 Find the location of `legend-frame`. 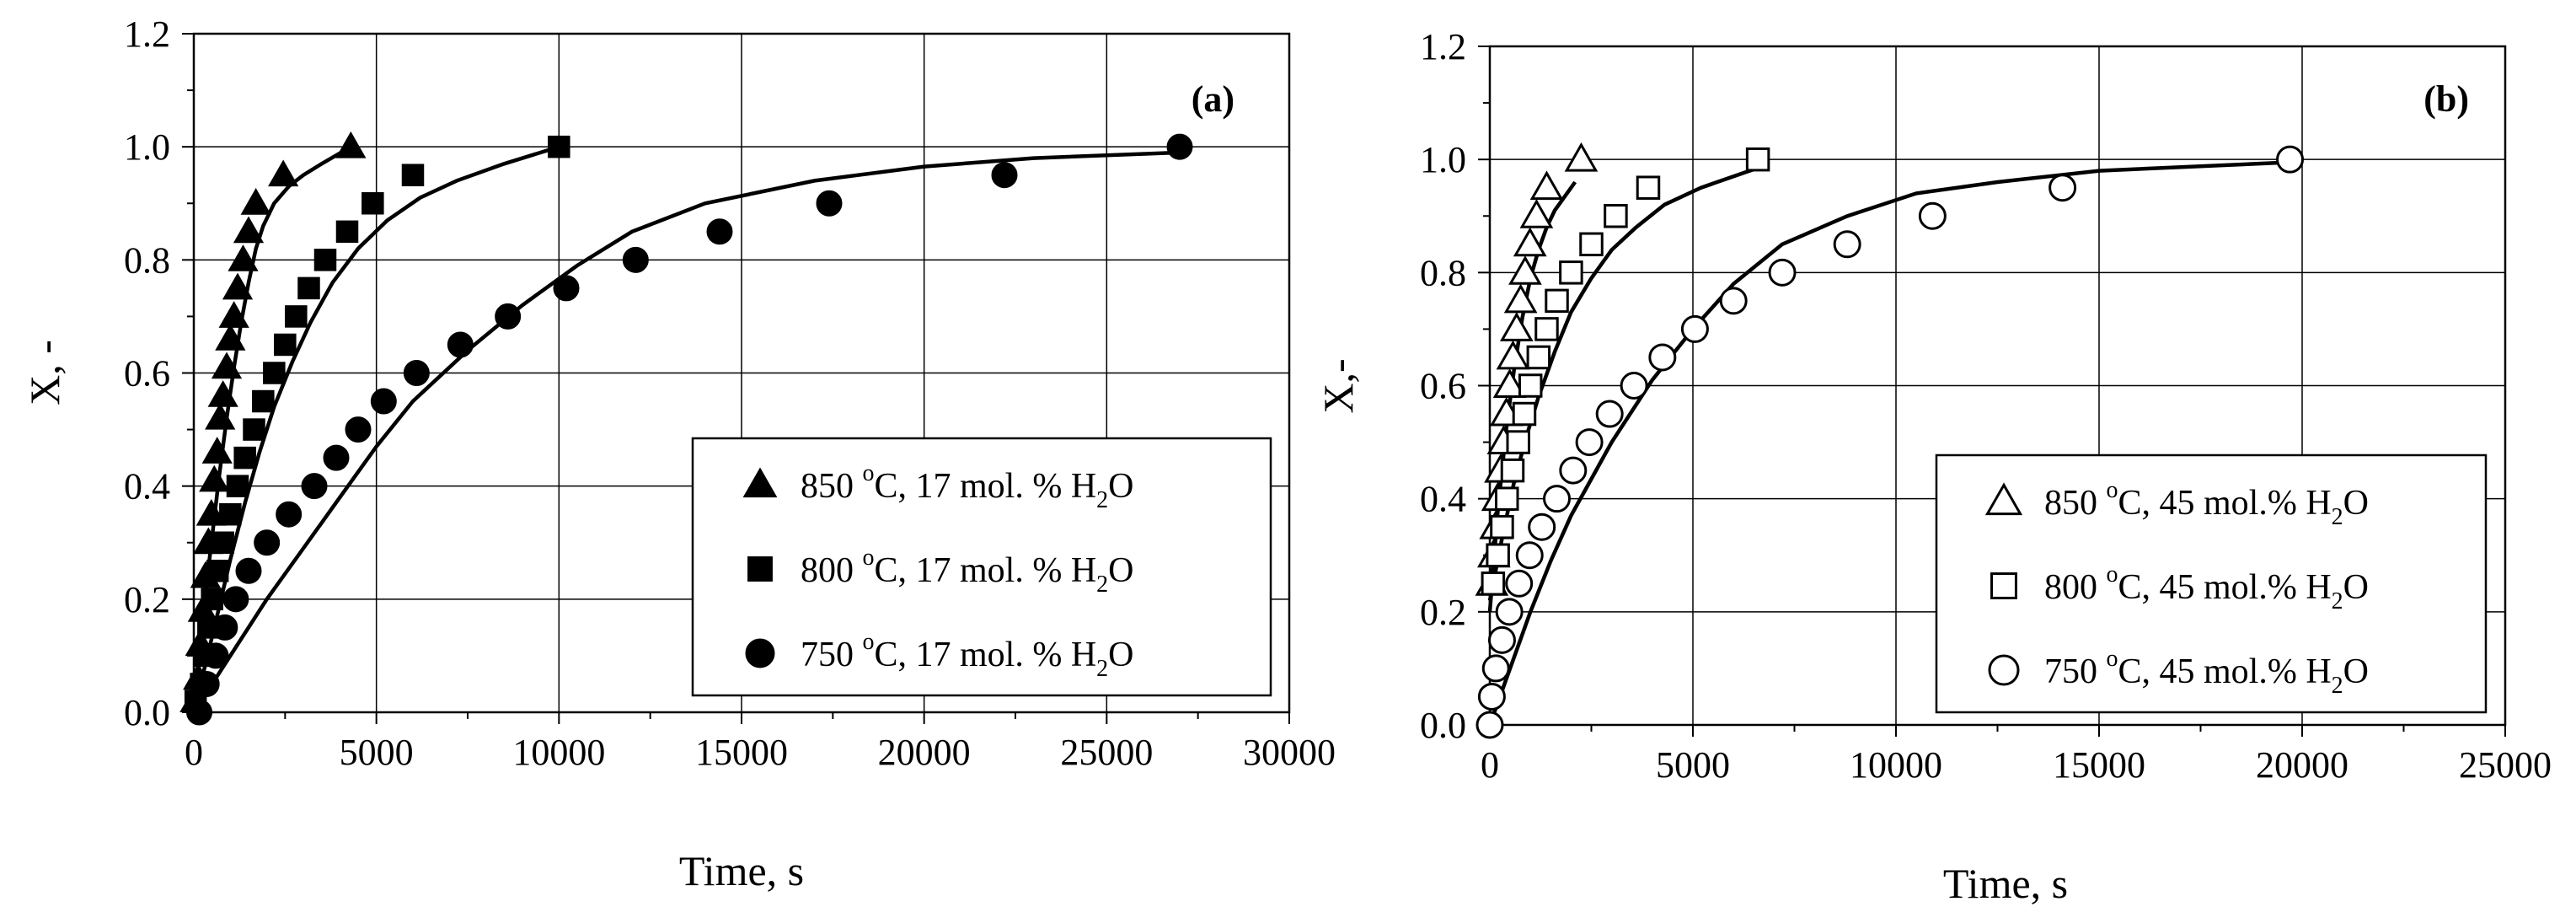

legend-frame is located at coordinates (982, 567).